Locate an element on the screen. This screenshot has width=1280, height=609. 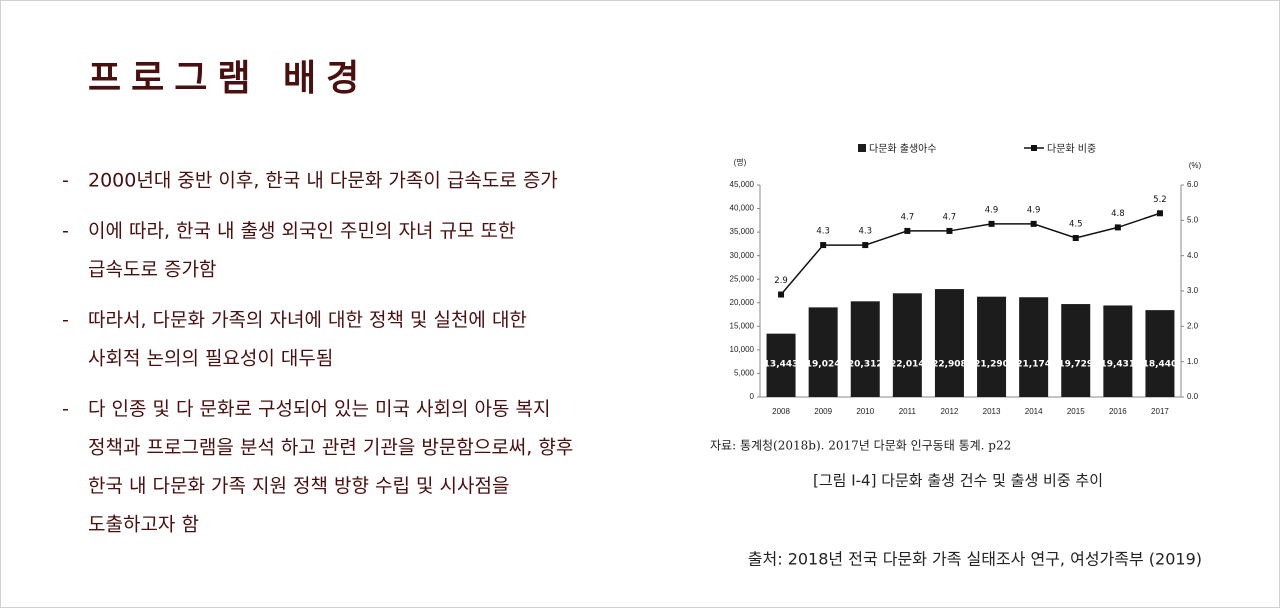
bullet-text: 정책과 프로그램을 분석 하고 관련 기관을 방문함으로써, 향후 is located at coordinates (330, 448).